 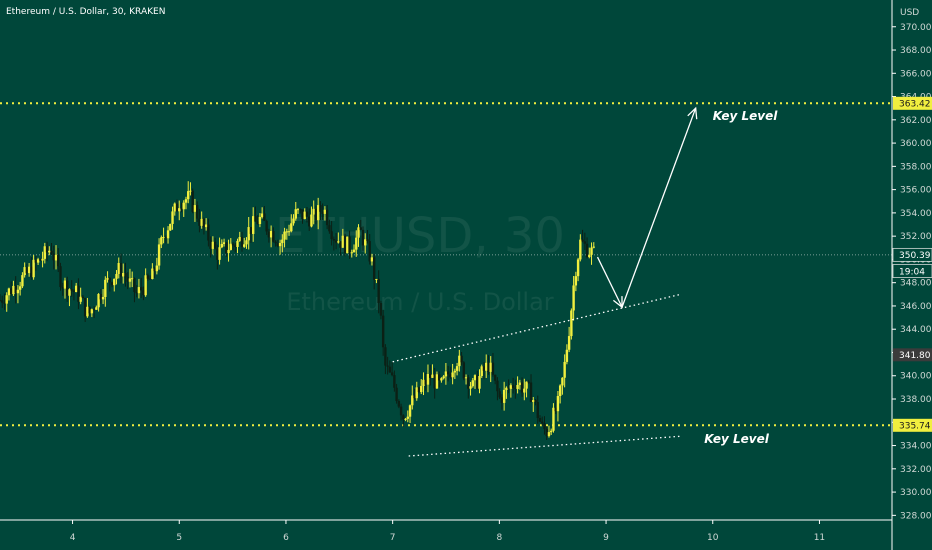 I want to click on time-axis: 4 5 6 7 8 9 10 11, so click(x=447, y=531).